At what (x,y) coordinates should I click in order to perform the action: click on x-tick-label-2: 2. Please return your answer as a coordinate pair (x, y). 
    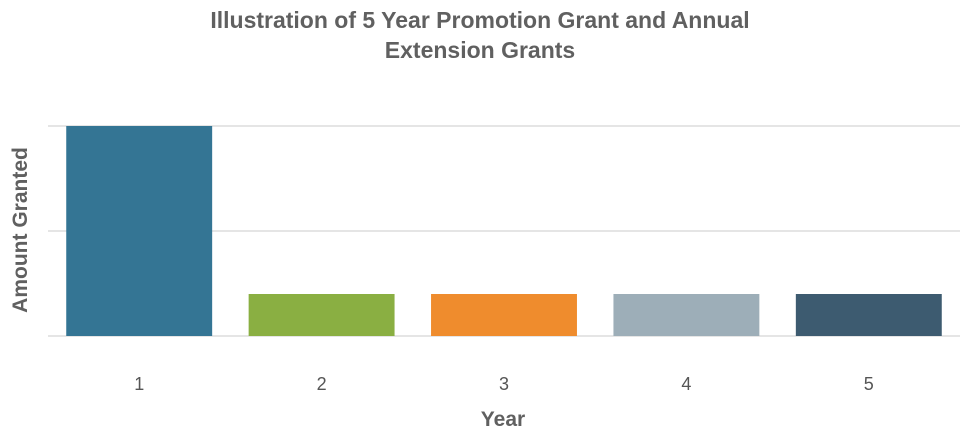
    Looking at the image, I should click on (322, 384).